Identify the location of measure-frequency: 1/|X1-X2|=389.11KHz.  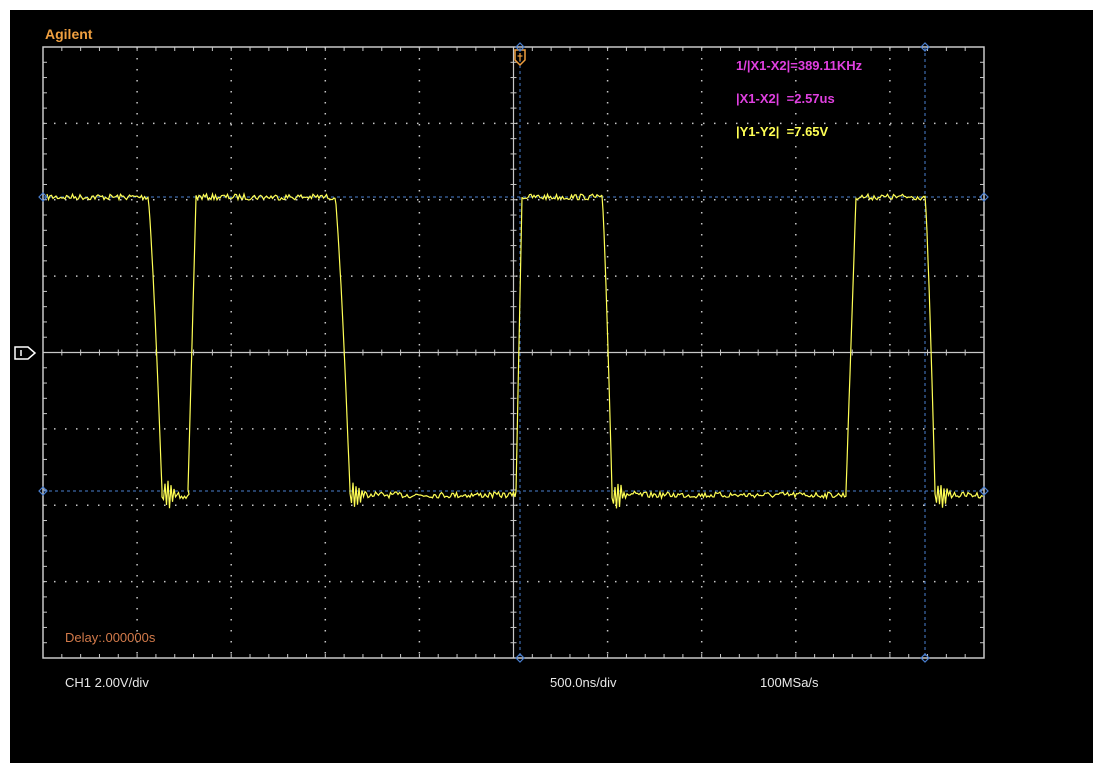
(799, 65).